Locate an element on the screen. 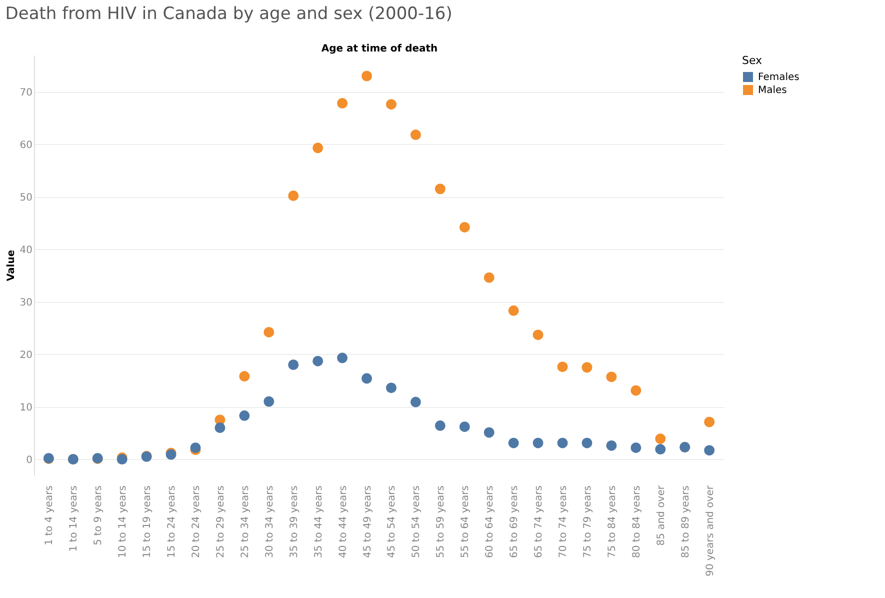 This screenshot has width=885, height=598. x-tick-label: 65 to 74 years is located at coordinates (539, 522).